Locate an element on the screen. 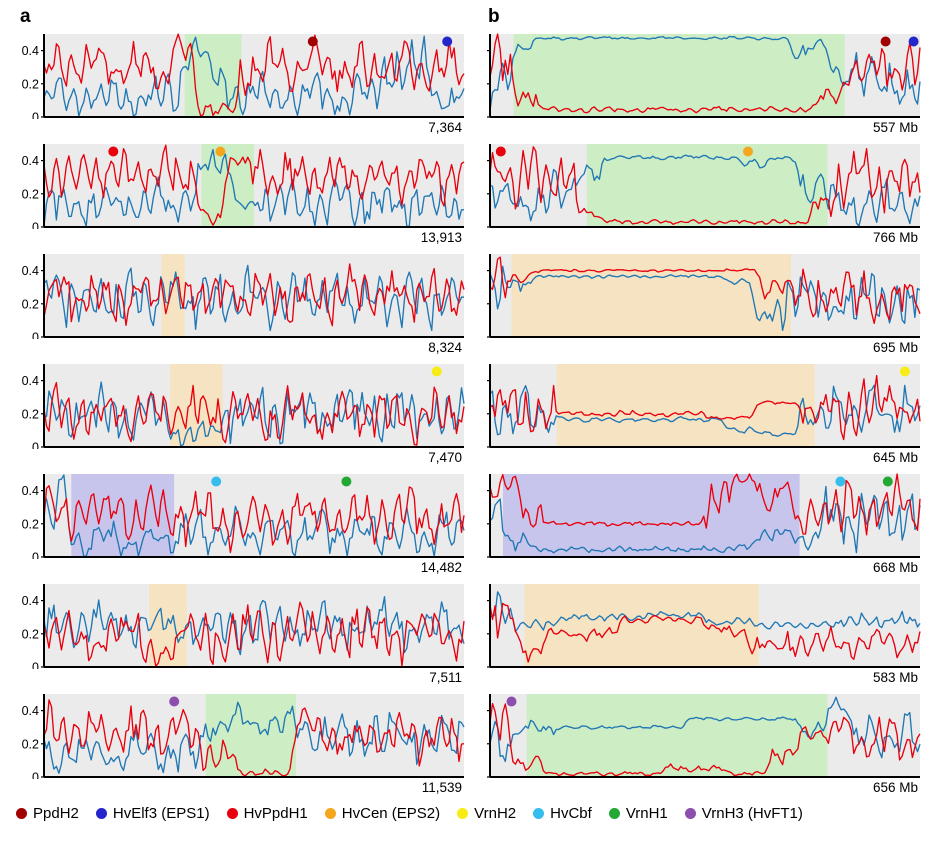  legend-dot-hvppdh1 is located at coordinates (232, 813).